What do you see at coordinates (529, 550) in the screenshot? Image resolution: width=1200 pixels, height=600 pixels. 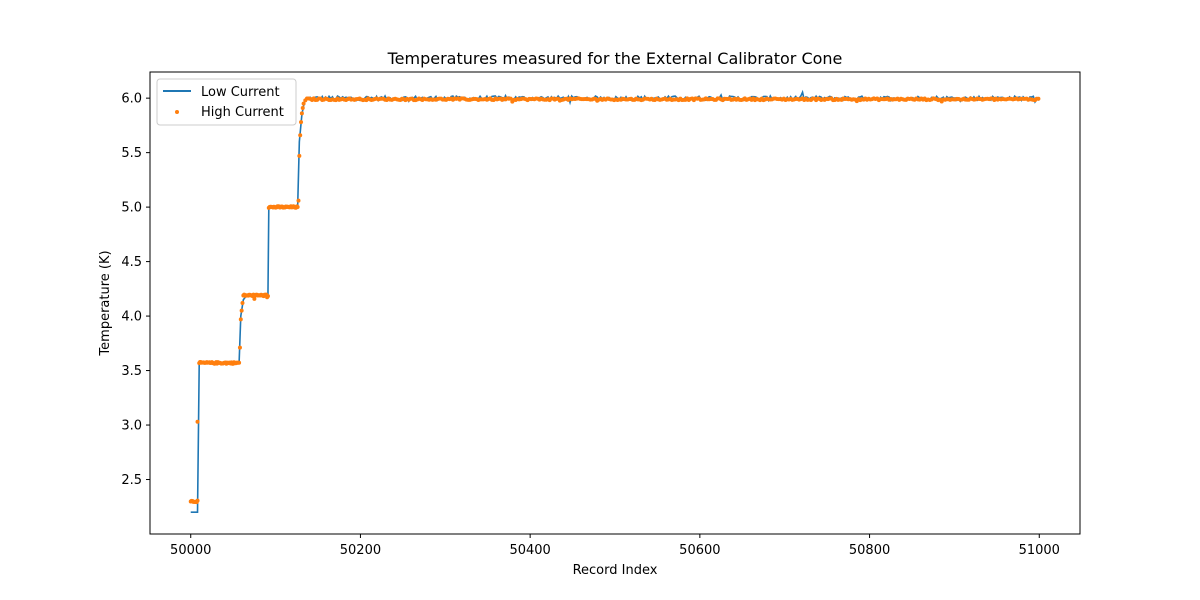 I see `x-tick-label: 50400` at bounding box center [529, 550].